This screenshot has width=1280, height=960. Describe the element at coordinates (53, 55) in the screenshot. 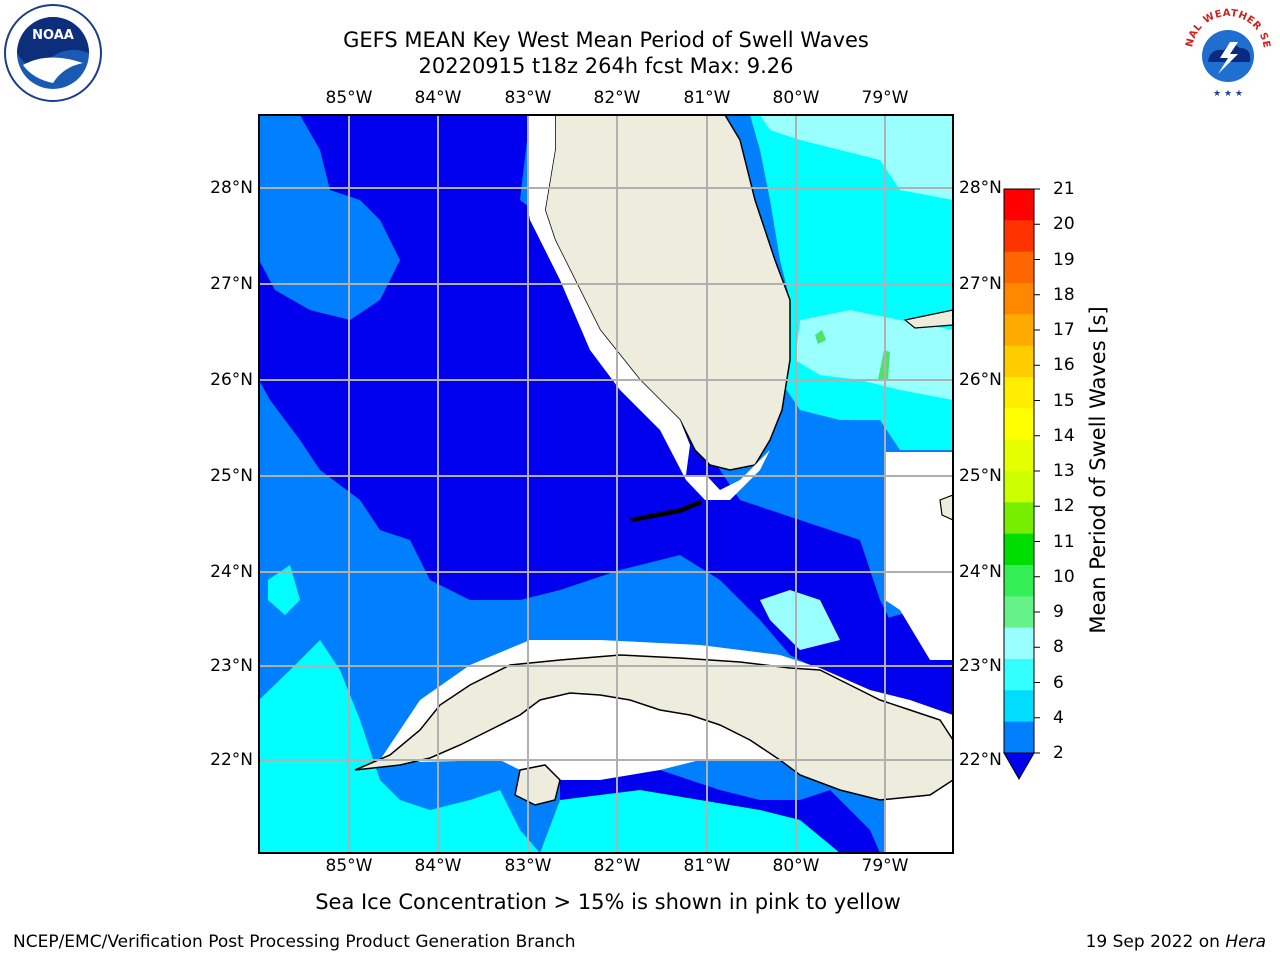

I see `noaa-logo: NOAA` at that location.